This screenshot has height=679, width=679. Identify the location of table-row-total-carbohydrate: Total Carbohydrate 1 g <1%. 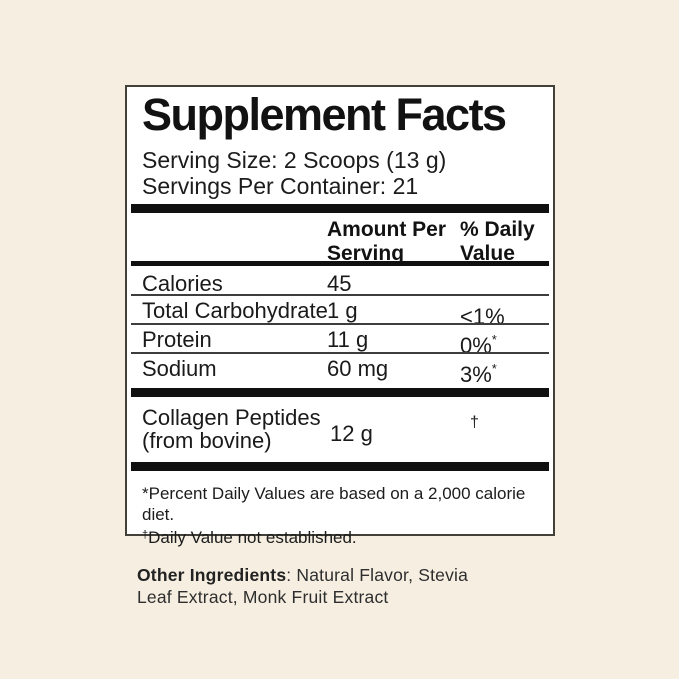
(340, 313).